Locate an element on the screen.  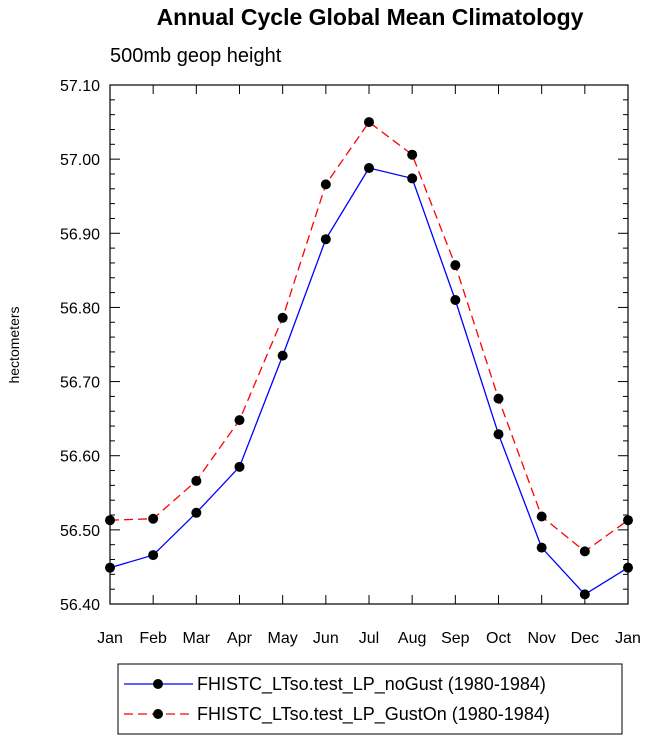
y-tick-label: 56.40 is located at coordinates (80, 605).